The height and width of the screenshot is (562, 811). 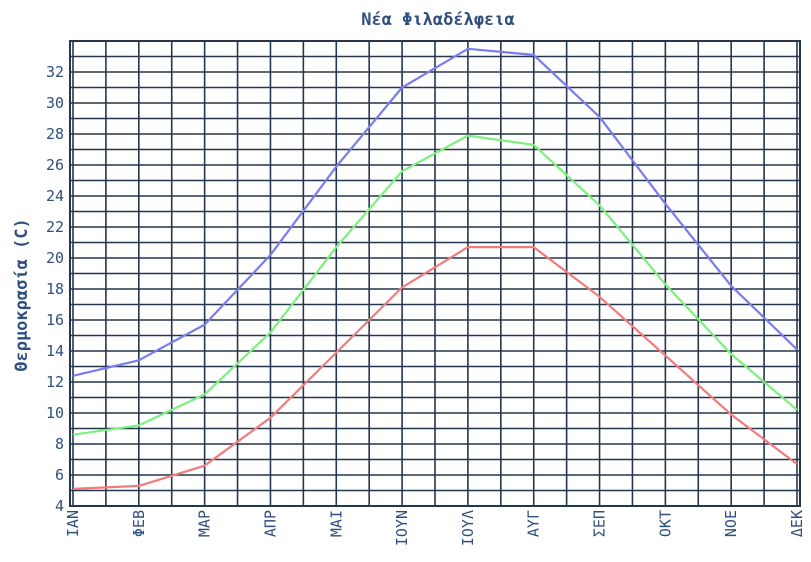 I want to click on x-tick-label: ΙΑΝ, so click(x=73, y=523).